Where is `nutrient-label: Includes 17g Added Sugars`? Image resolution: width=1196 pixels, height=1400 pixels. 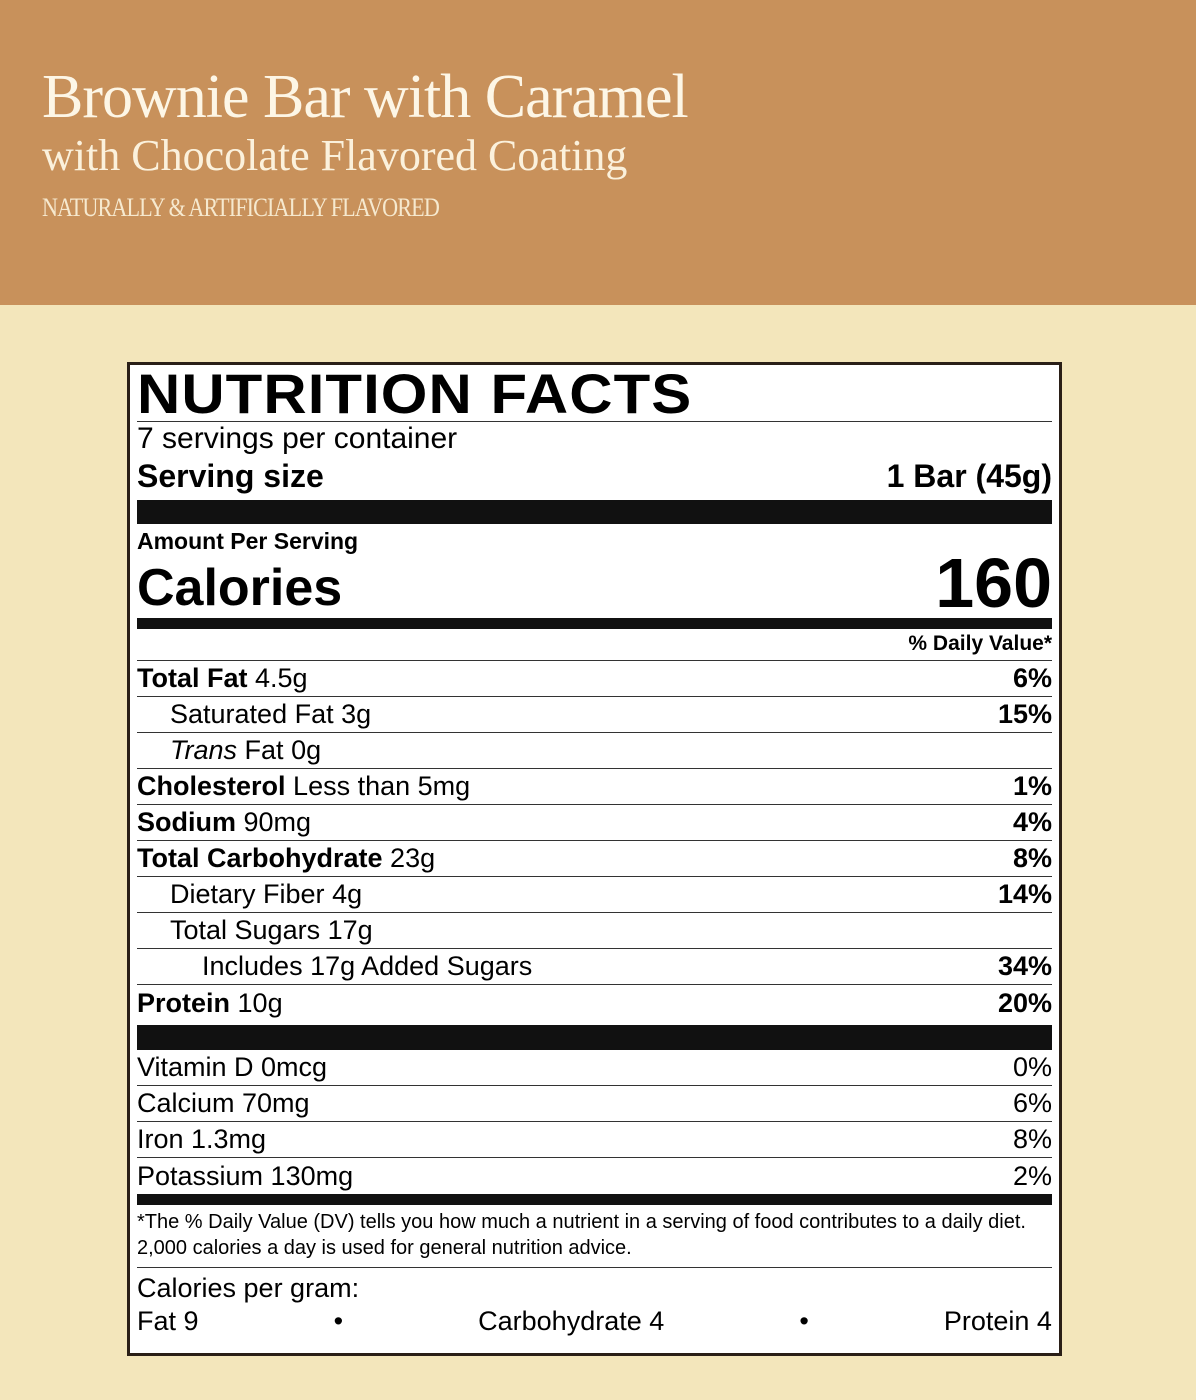 nutrient-label: Includes 17g Added Sugars is located at coordinates (334, 966).